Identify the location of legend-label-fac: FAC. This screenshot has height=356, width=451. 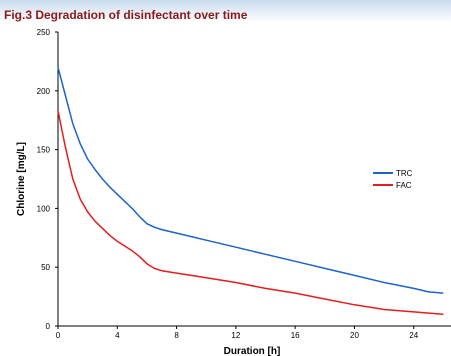
(404, 185).